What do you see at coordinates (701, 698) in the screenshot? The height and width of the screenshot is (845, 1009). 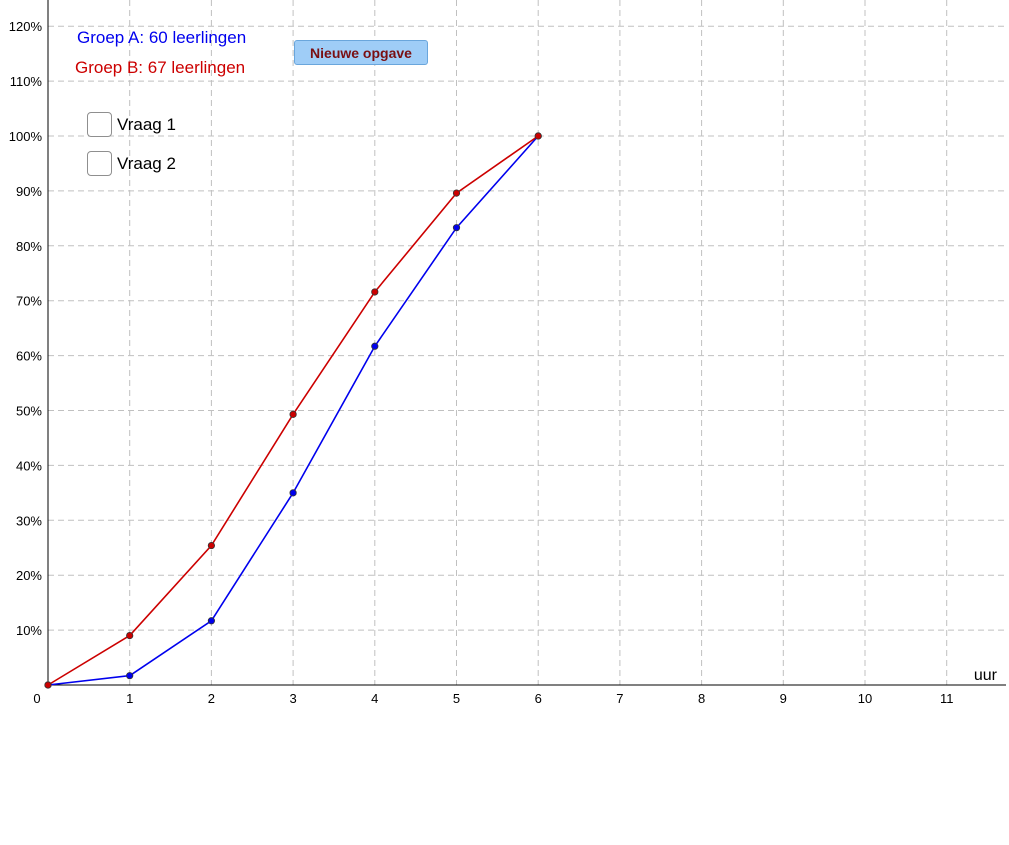 I see `x-tick-label: 8` at bounding box center [701, 698].